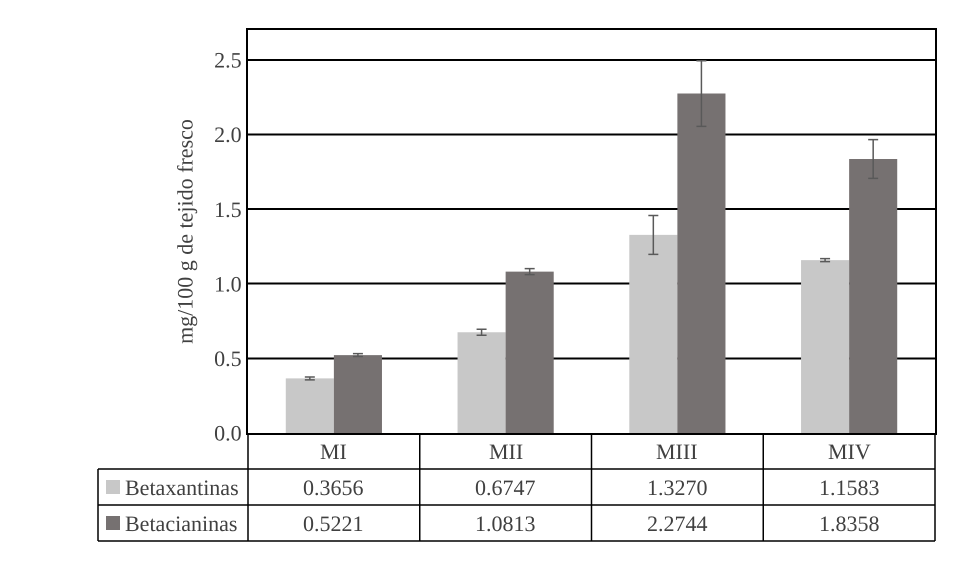 The width and height of the screenshot is (955, 588). Describe the element at coordinates (228, 359) in the screenshot. I see `y-tick-label: 0.5` at that location.